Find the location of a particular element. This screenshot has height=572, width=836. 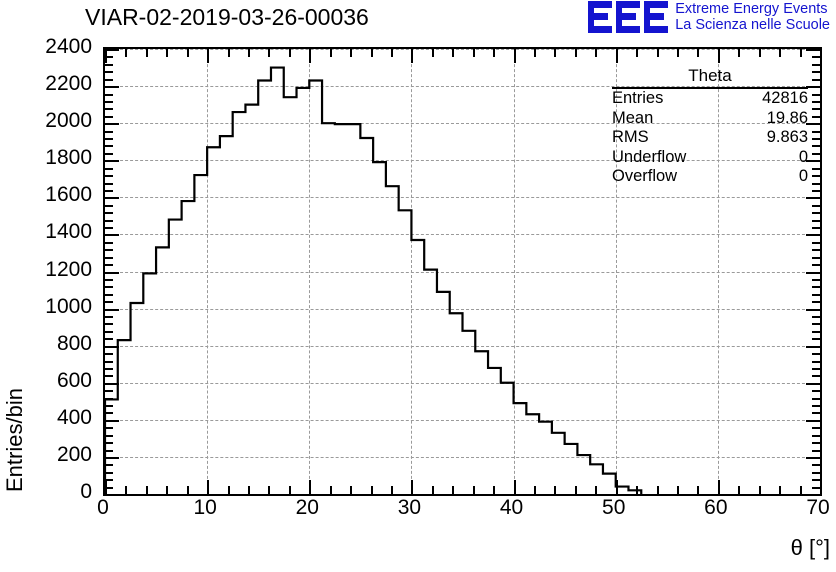

x-tick-label: 70 is located at coordinates (818, 507).